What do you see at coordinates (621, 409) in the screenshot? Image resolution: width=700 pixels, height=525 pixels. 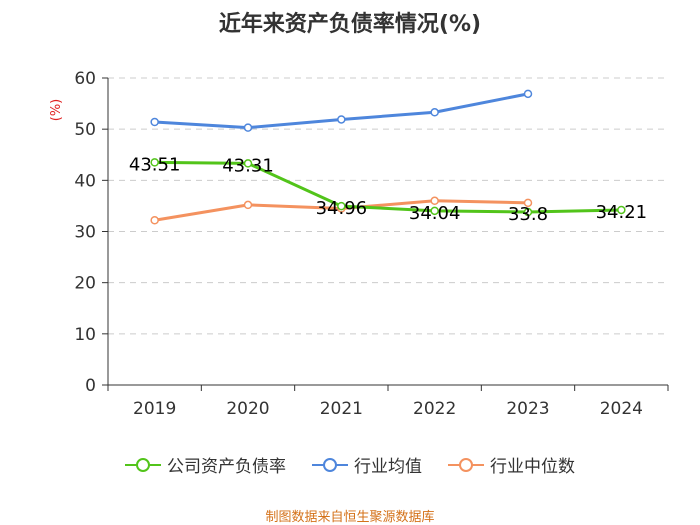 I see `x-tick-label: 2024` at bounding box center [621, 409].